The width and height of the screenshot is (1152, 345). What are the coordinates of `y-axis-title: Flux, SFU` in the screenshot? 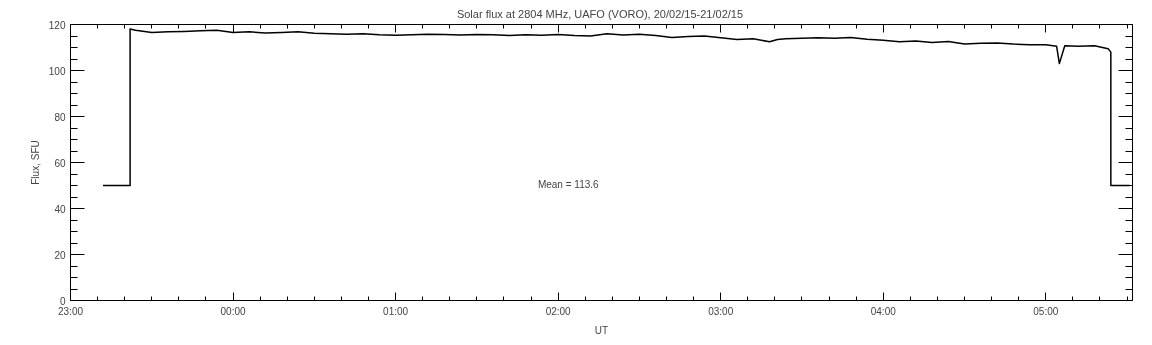 It's located at (35, 162).